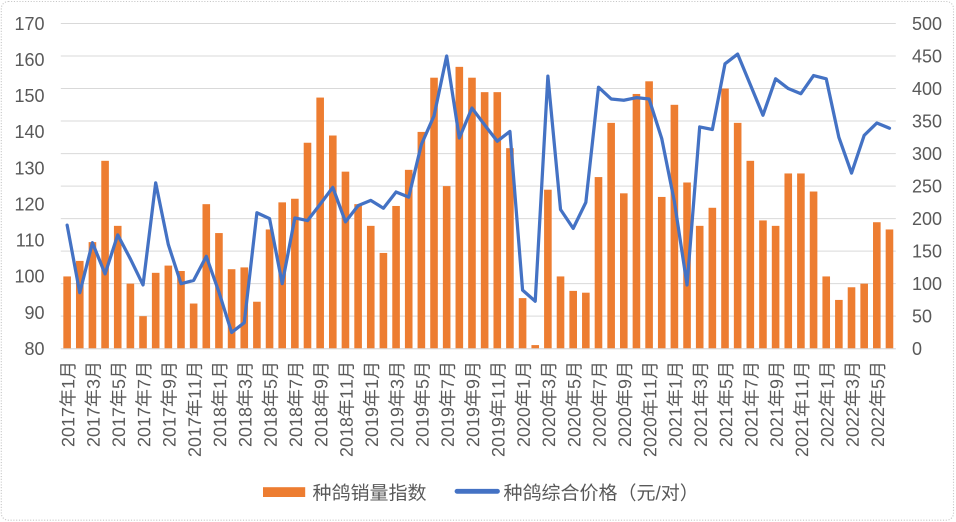 The width and height of the screenshot is (956, 522). I want to click on svg-text: 90, so click(34, 313).